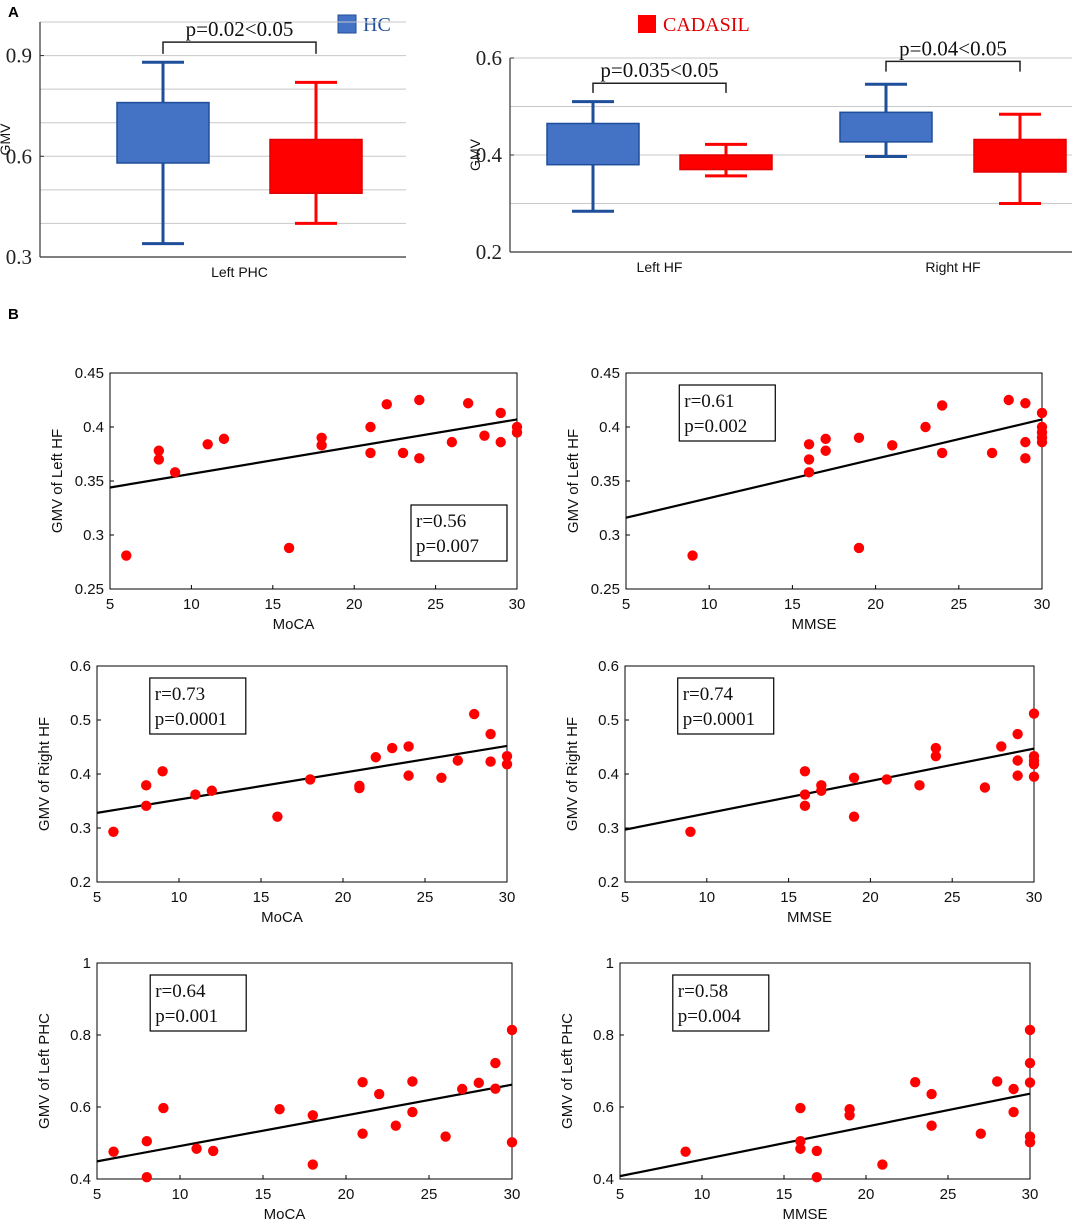  What do you see at coordinates (620, 1194) in the screenshot?
I see `x-tick-label: 5` at bounding box center [620, 1194].